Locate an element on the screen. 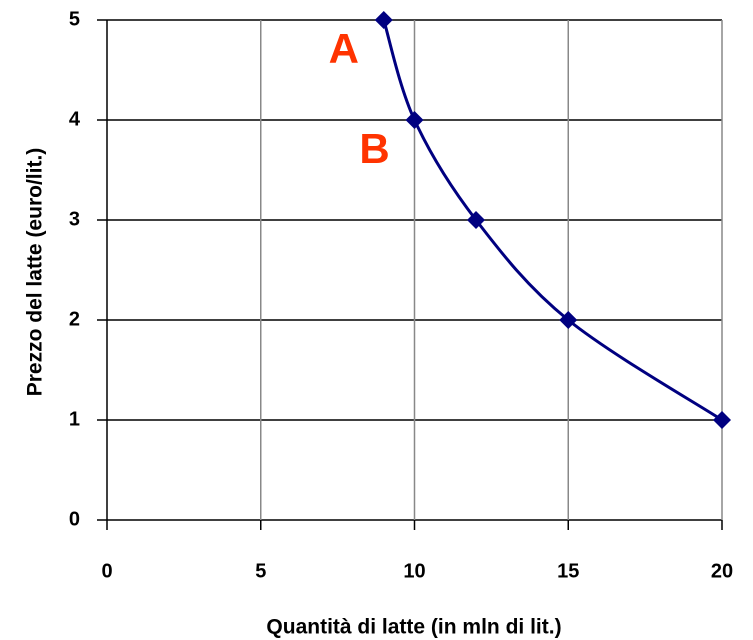  x-tick-label: 10 is located at coordinates (414, 571).